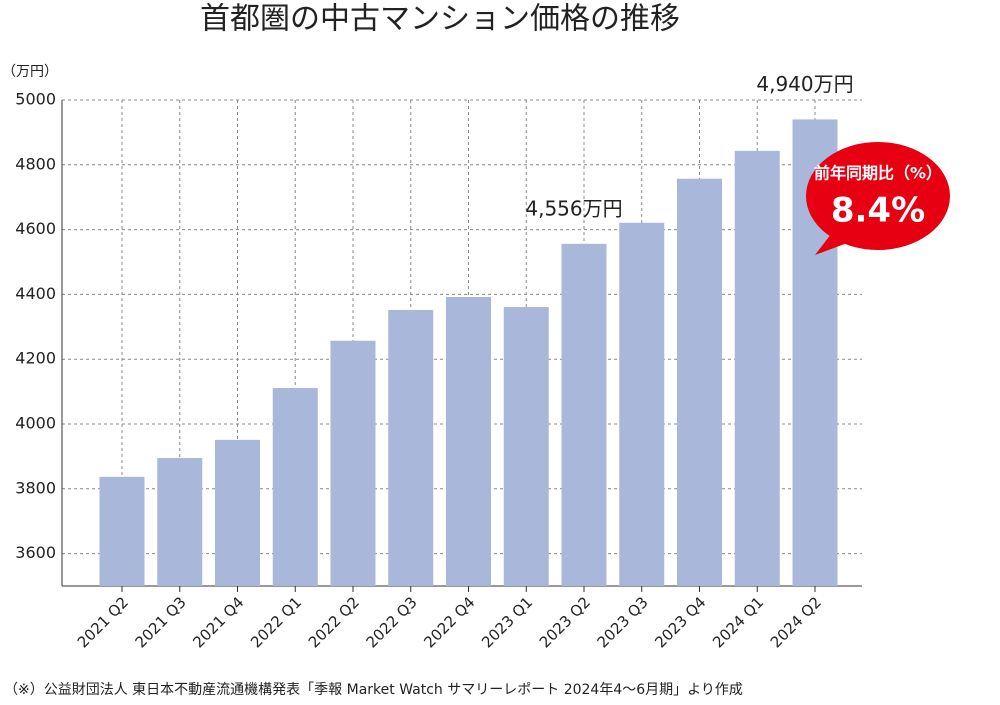  I want to click on x-tick-label: 2021 Q4, so click(218, 622).